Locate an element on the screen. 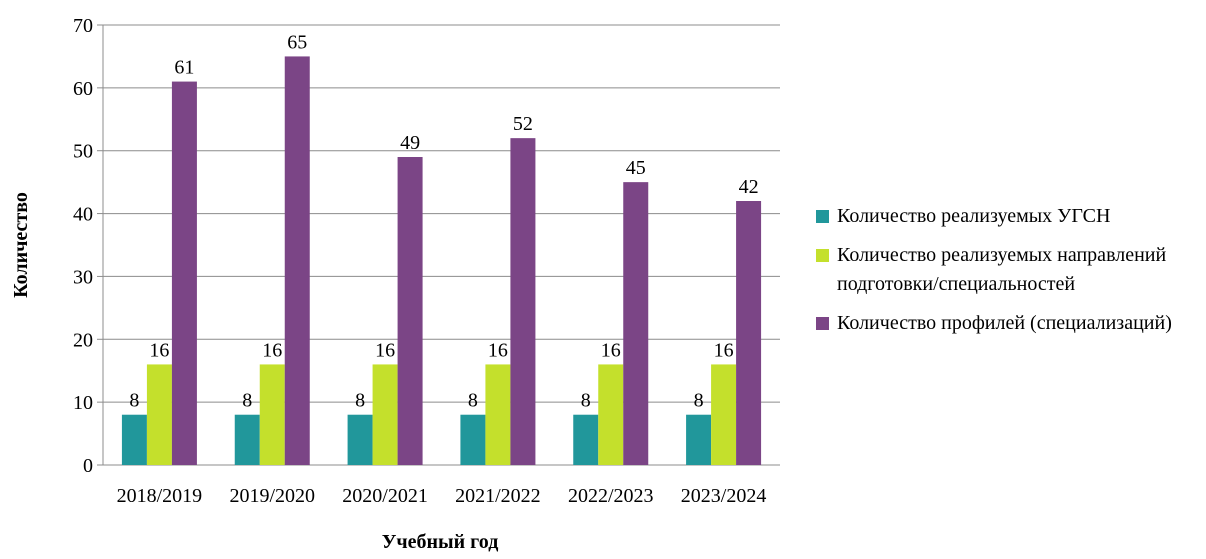 The width and height of the screenshot is (1206, 559). data-label: 61 is located at coordinates (184, 68).